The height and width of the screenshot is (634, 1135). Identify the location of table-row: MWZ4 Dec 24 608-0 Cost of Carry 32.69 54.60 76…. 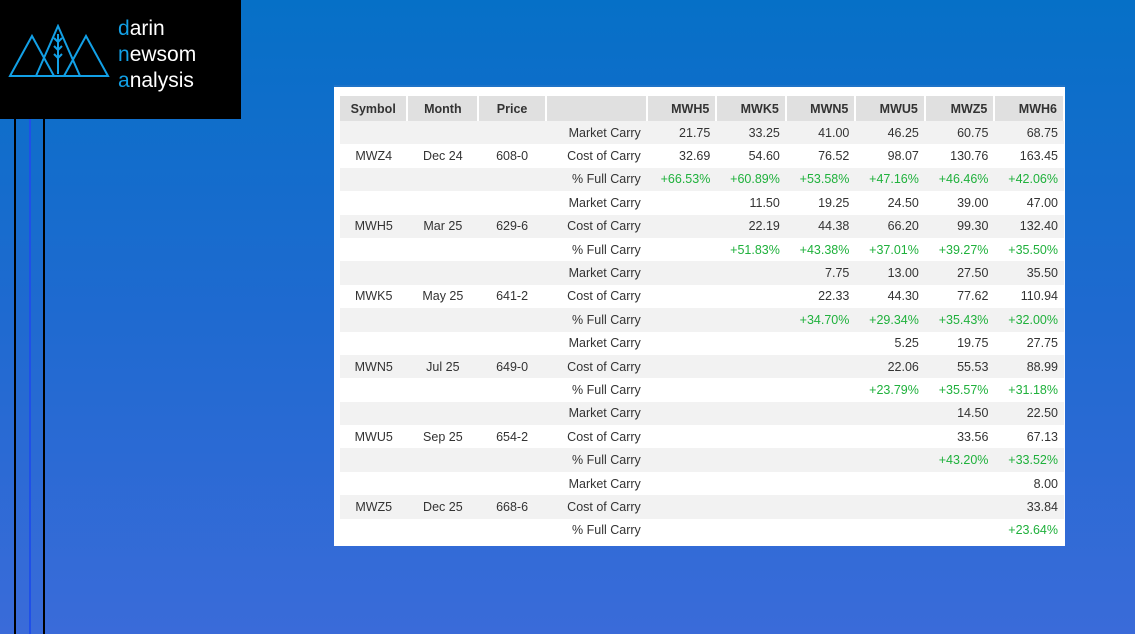
(702, 155).